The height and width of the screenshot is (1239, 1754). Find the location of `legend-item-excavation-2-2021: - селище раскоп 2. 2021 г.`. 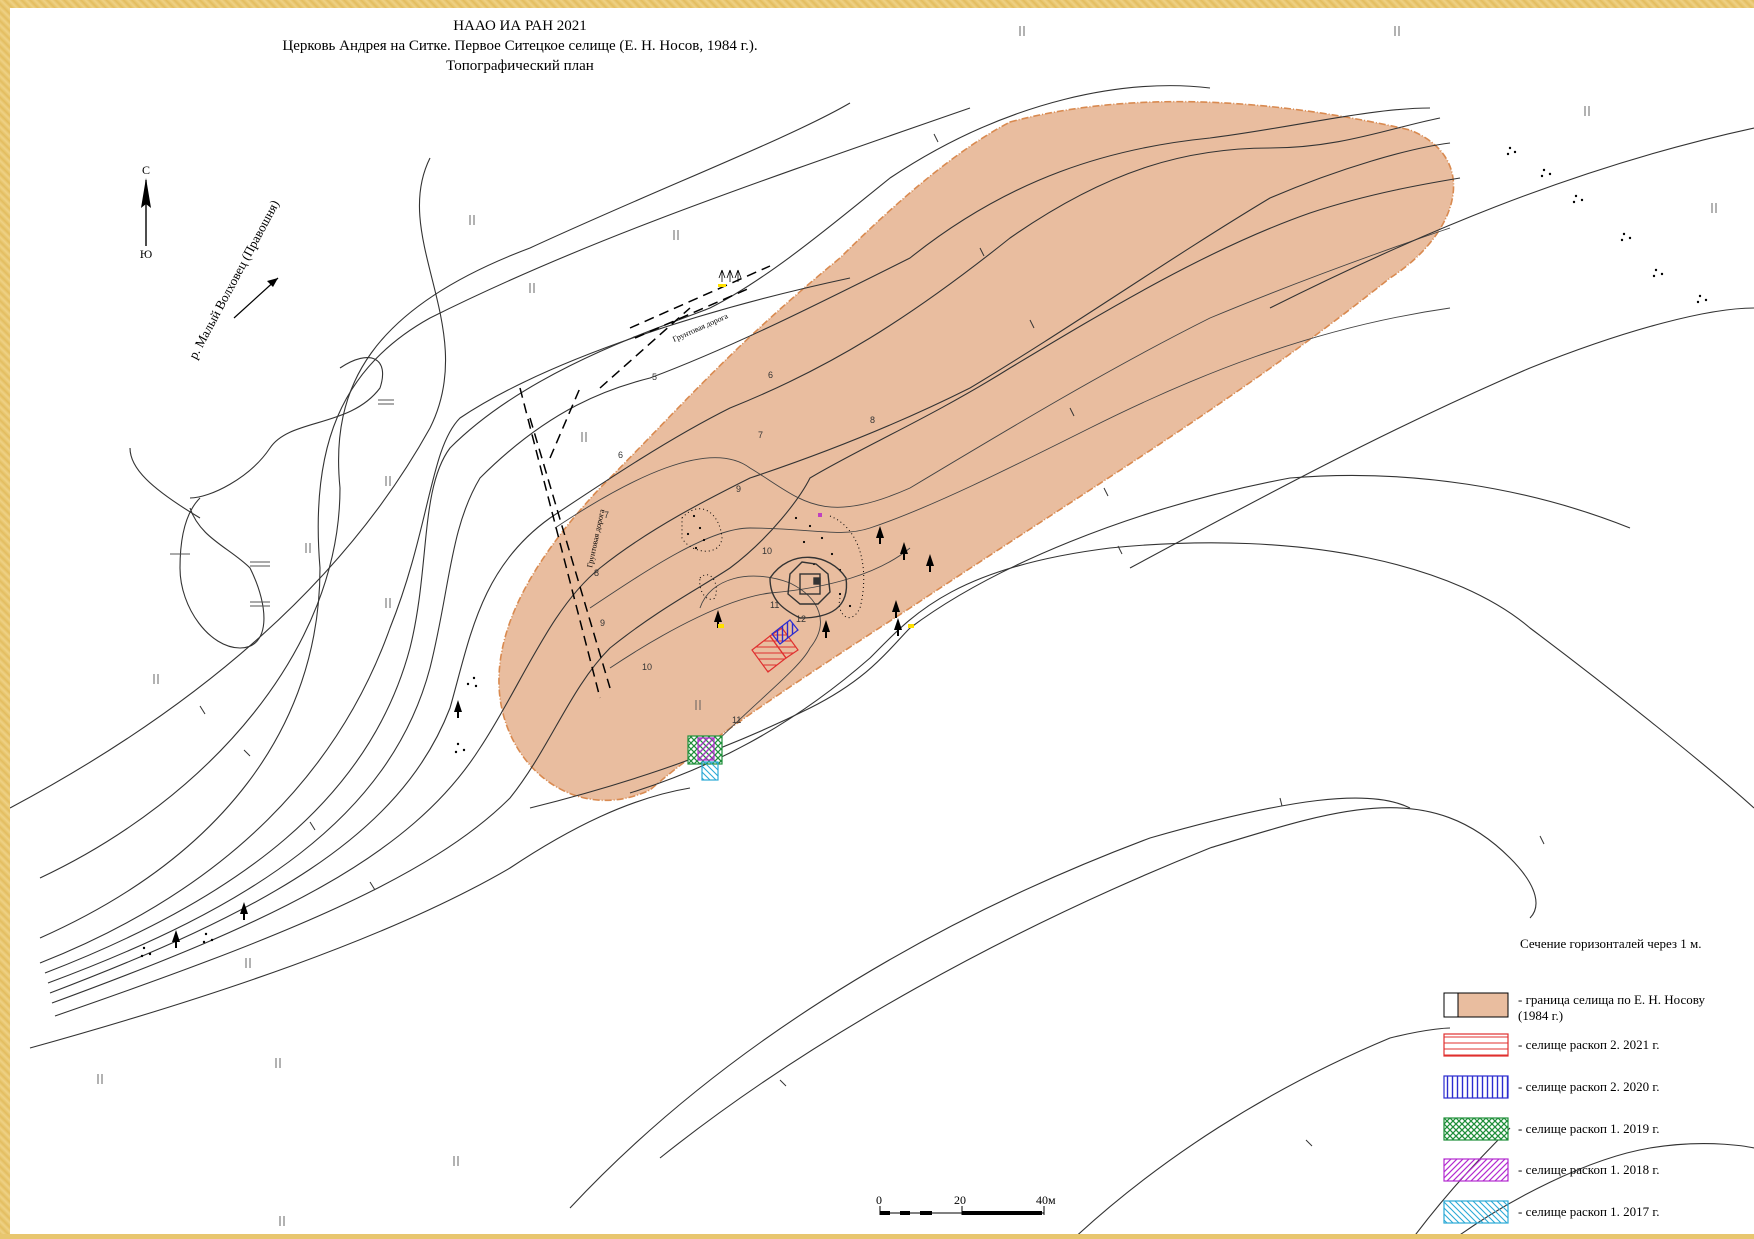

legend-item-excavation-2-2021: - селище раскоп 2. 2021 г. is located at coordinates (1551, 1045).